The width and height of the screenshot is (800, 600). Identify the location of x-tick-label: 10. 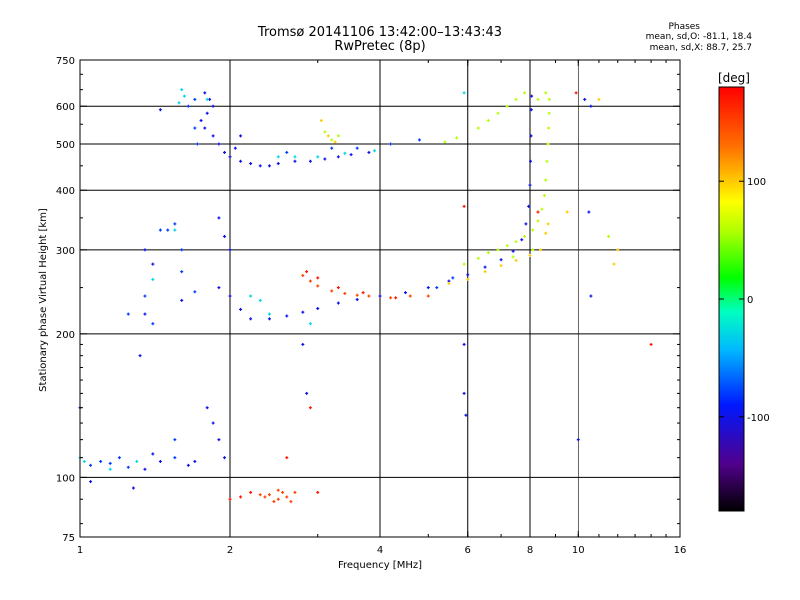
(578, 550).